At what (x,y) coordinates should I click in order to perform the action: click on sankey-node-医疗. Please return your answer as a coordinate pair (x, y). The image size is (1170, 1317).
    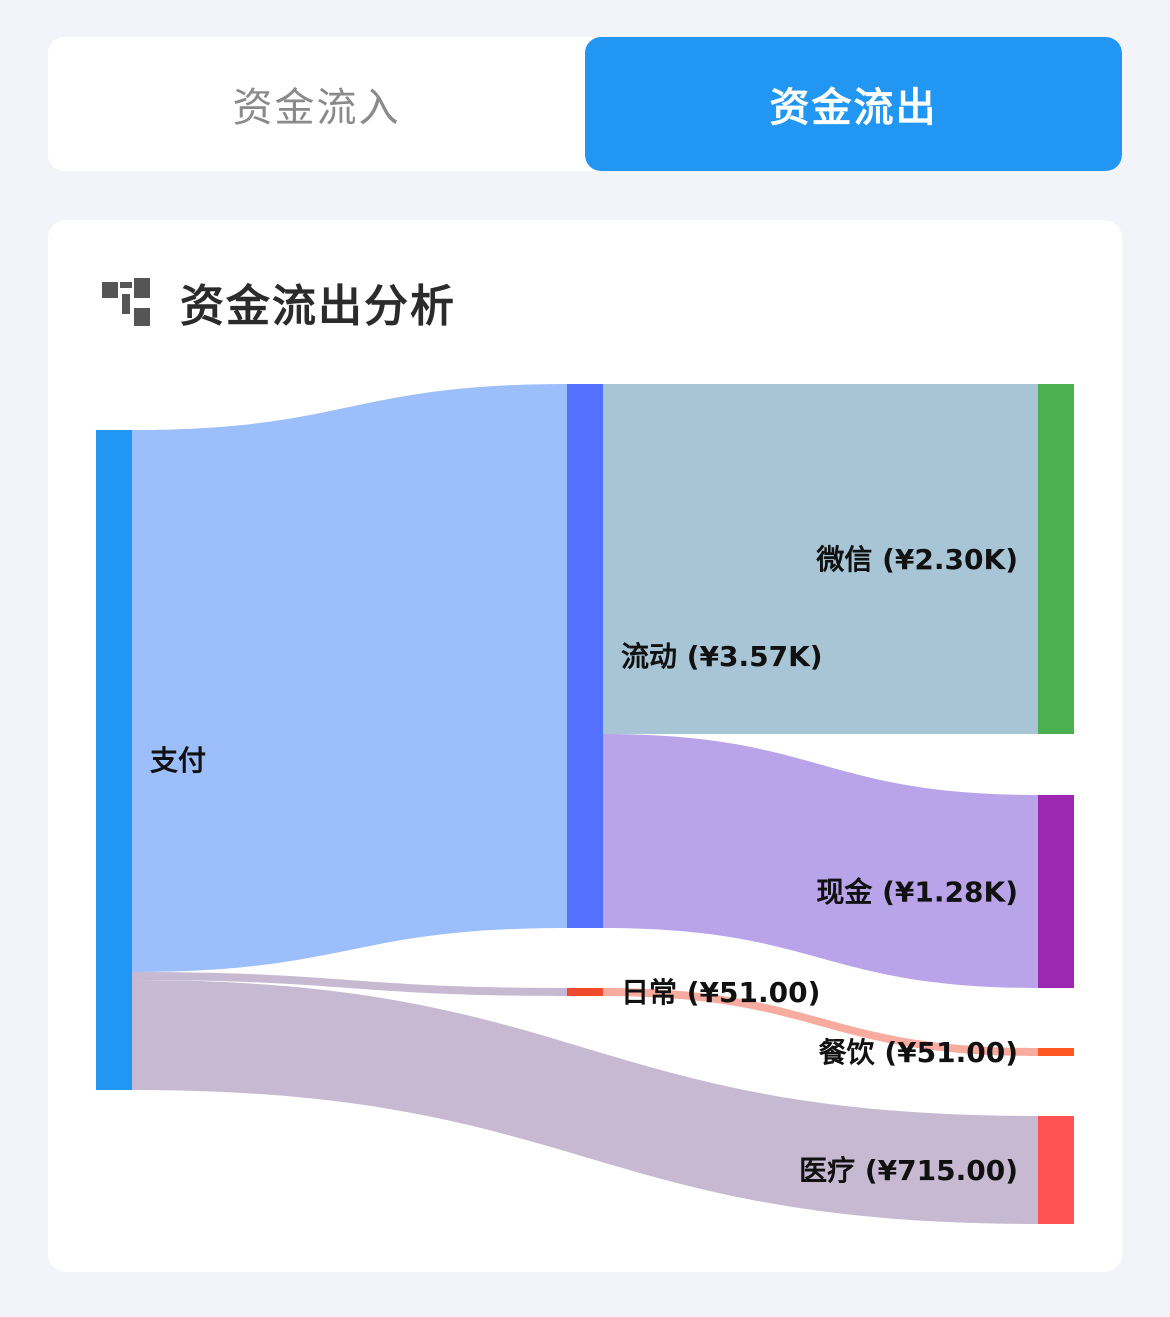
    Looking at the image, I should click on (1056, 1170).